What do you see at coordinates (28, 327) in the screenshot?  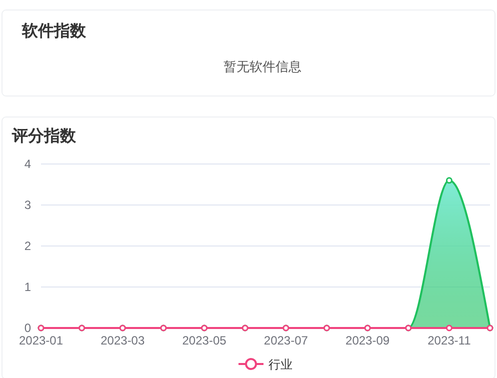 I see `y-tick-label: 0` at bounding box center [28, 327].